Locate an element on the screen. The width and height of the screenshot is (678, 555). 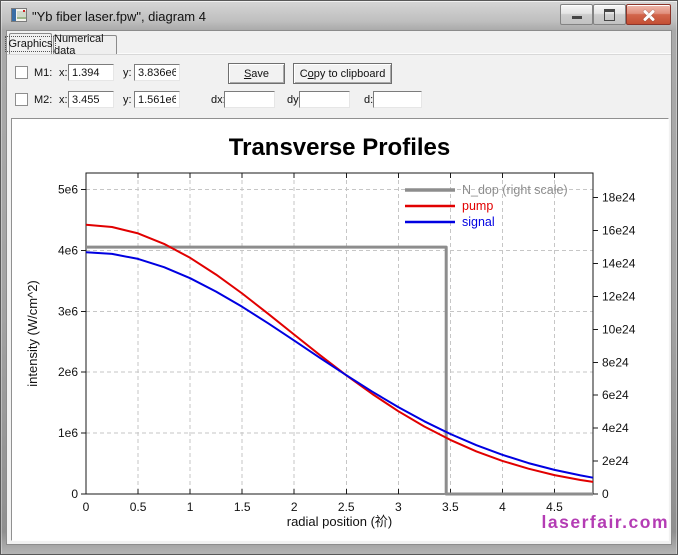
x-tick-label: 4 is located at coordinates (502, 507).